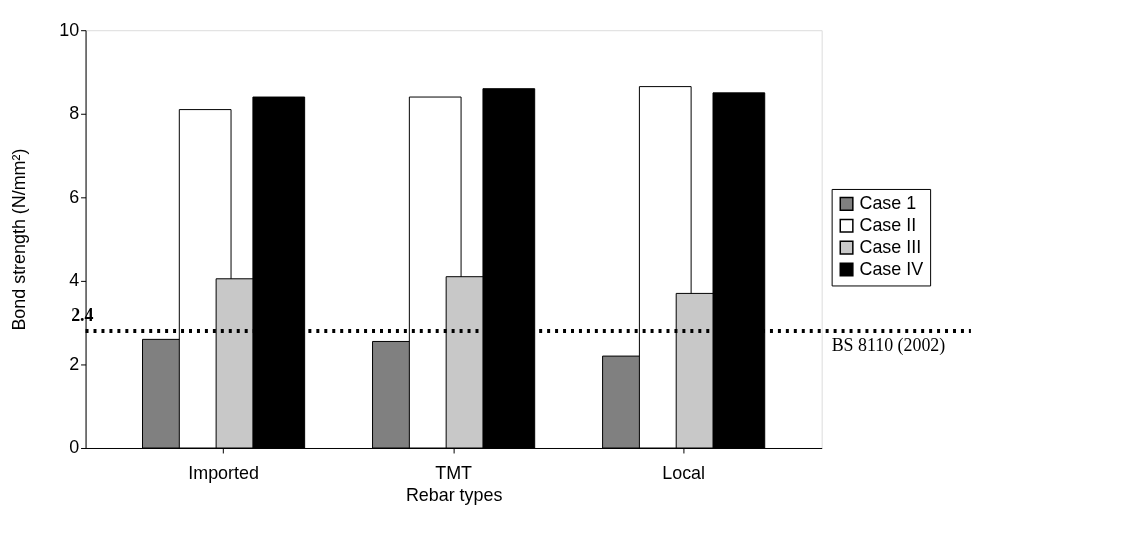 The image size is (1142, 544). Describe the element at coordinates (888, 345) in the screenshot. I see `ref-line-label: BS 8110 (2002)` at that location.